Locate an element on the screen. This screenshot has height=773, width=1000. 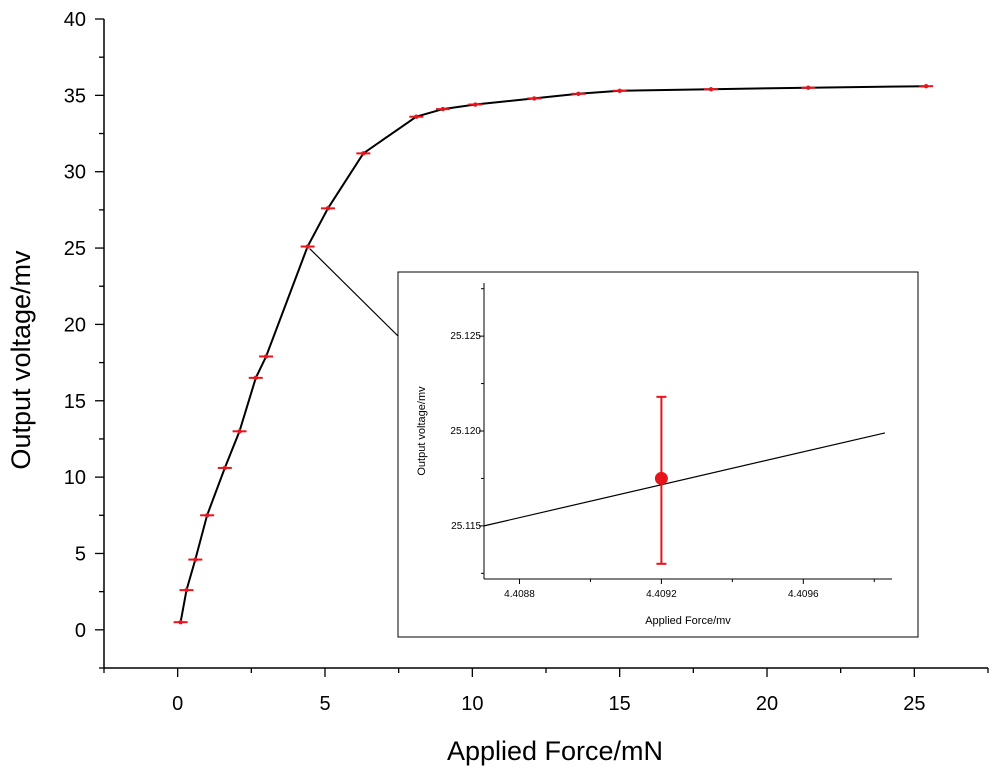
y-tick-label: 40 is located at coordinates (75, 20).